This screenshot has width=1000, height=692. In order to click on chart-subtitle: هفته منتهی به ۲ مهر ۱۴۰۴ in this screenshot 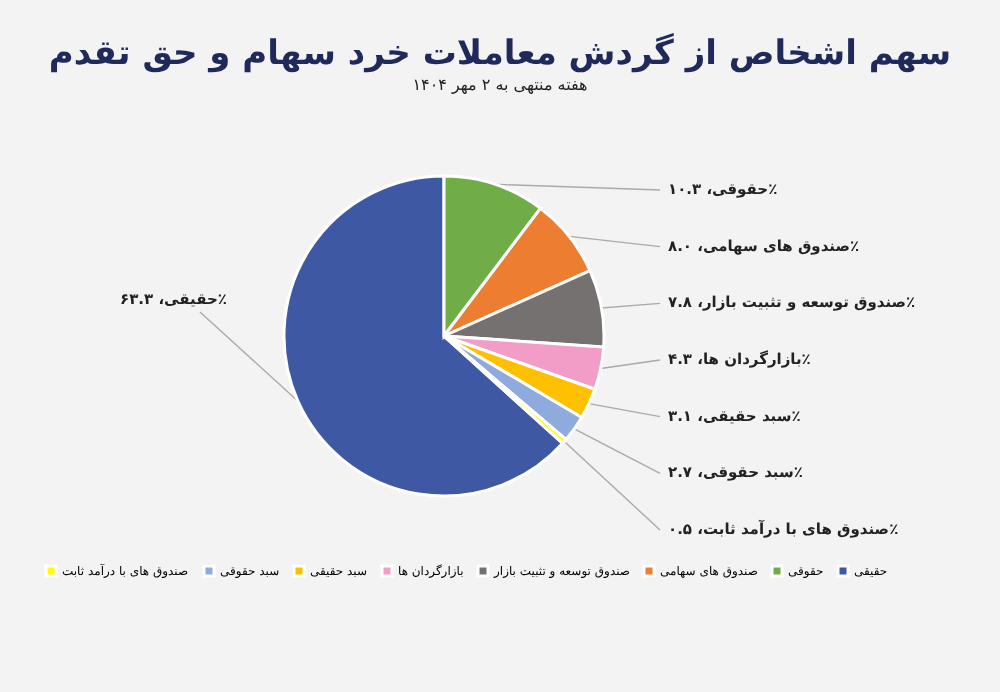, I will do `click(500, 85)`.